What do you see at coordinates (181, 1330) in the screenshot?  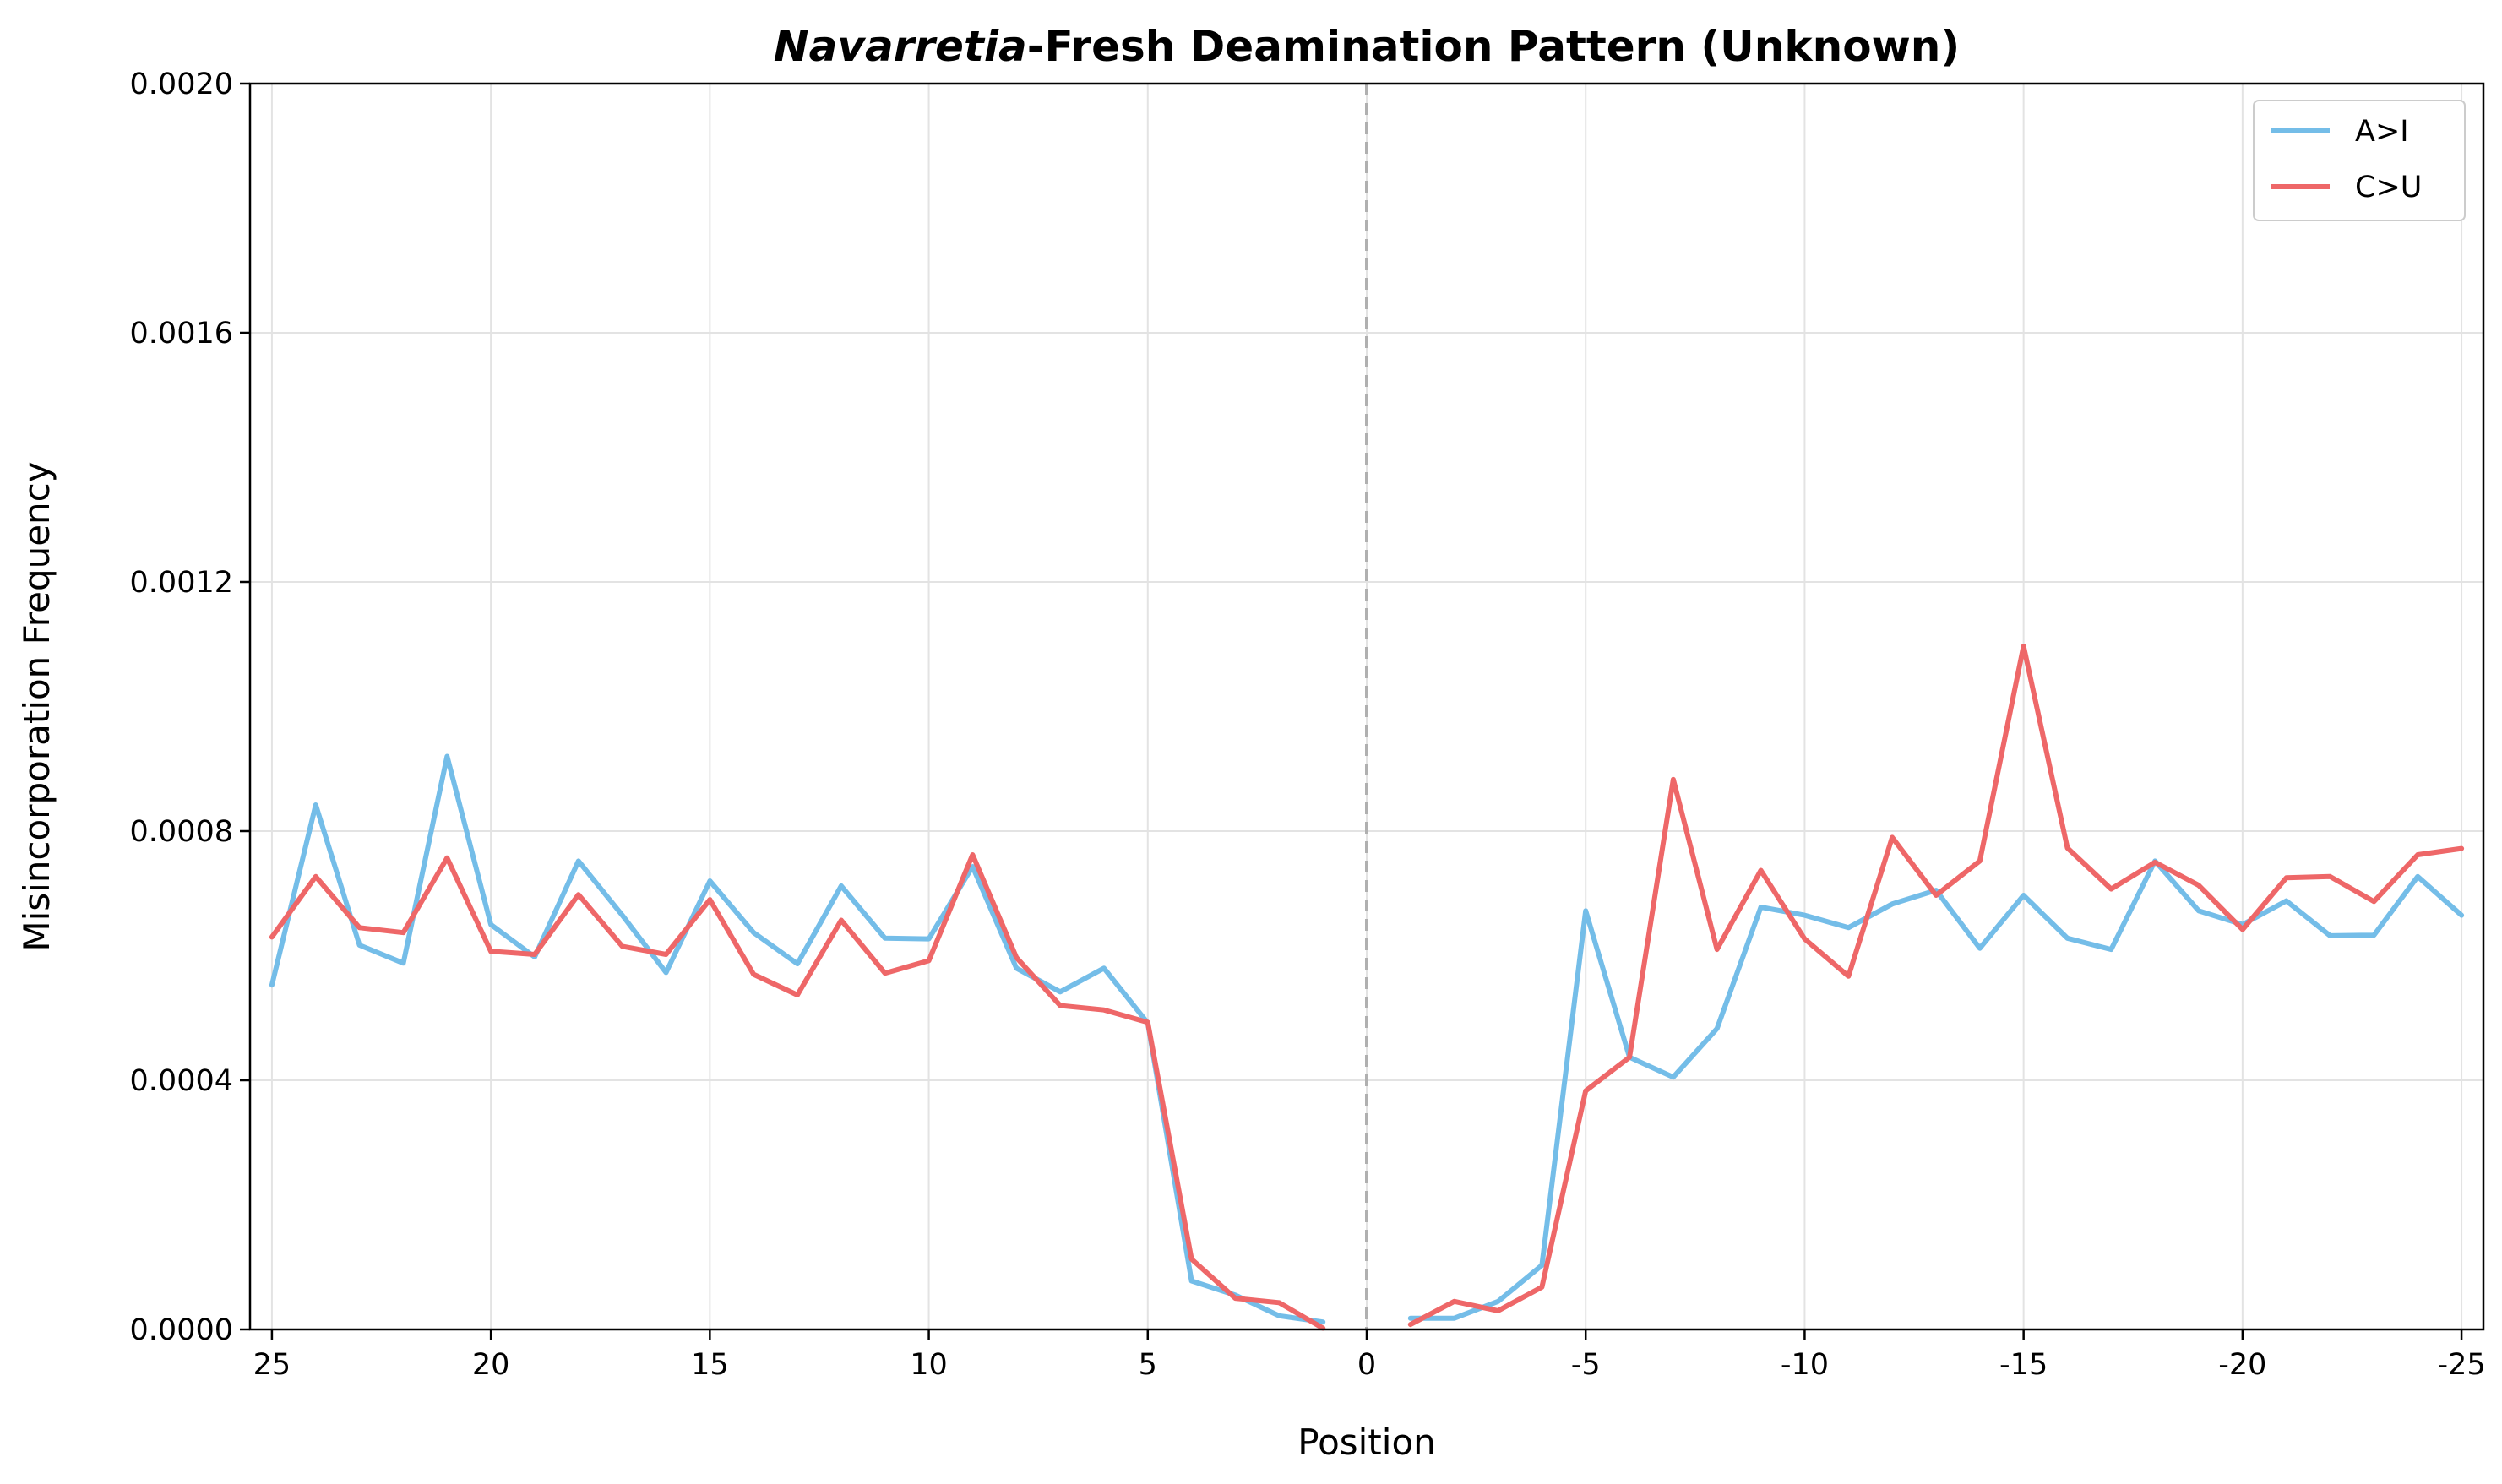 I see `y-tick-label: 0.0000` at bounding box center [181, 1330].